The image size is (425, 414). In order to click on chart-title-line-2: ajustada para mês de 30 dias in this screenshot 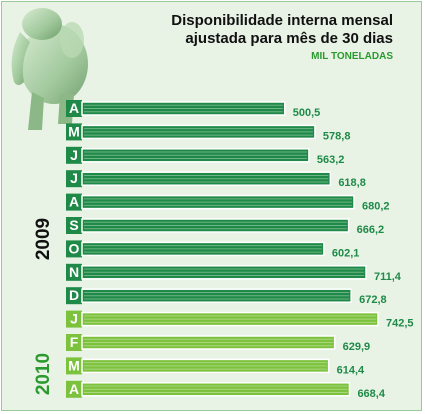, I will do `click(289, 38)`.